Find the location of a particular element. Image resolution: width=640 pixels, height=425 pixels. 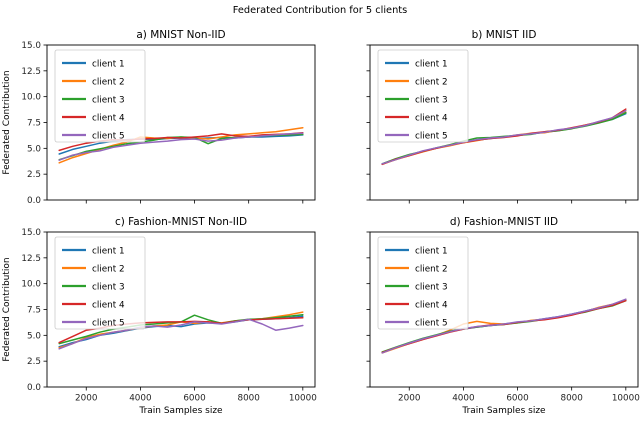

subplot-title-d: d) Fashion-MNIST IID is located at coordinates (504, 222).